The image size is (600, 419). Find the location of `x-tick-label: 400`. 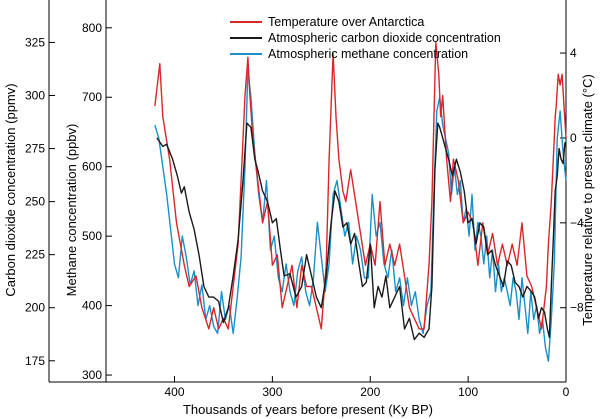

x-tick-label: 400 is located at coordinates (174, 392).